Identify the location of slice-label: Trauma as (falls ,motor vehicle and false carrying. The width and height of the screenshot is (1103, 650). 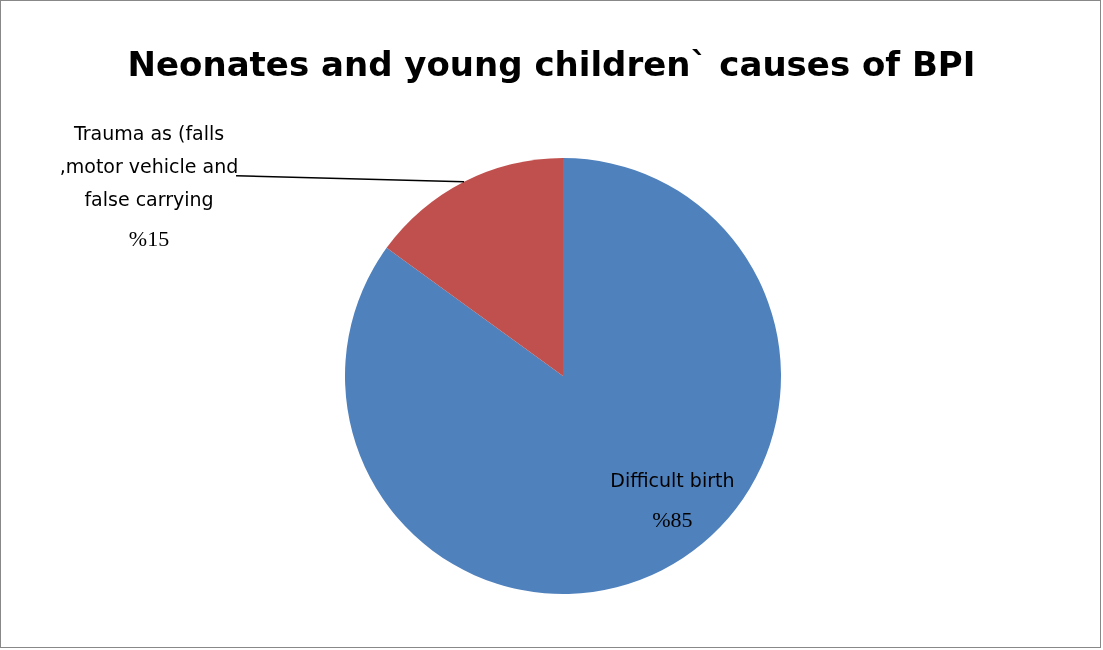
(149, 165).